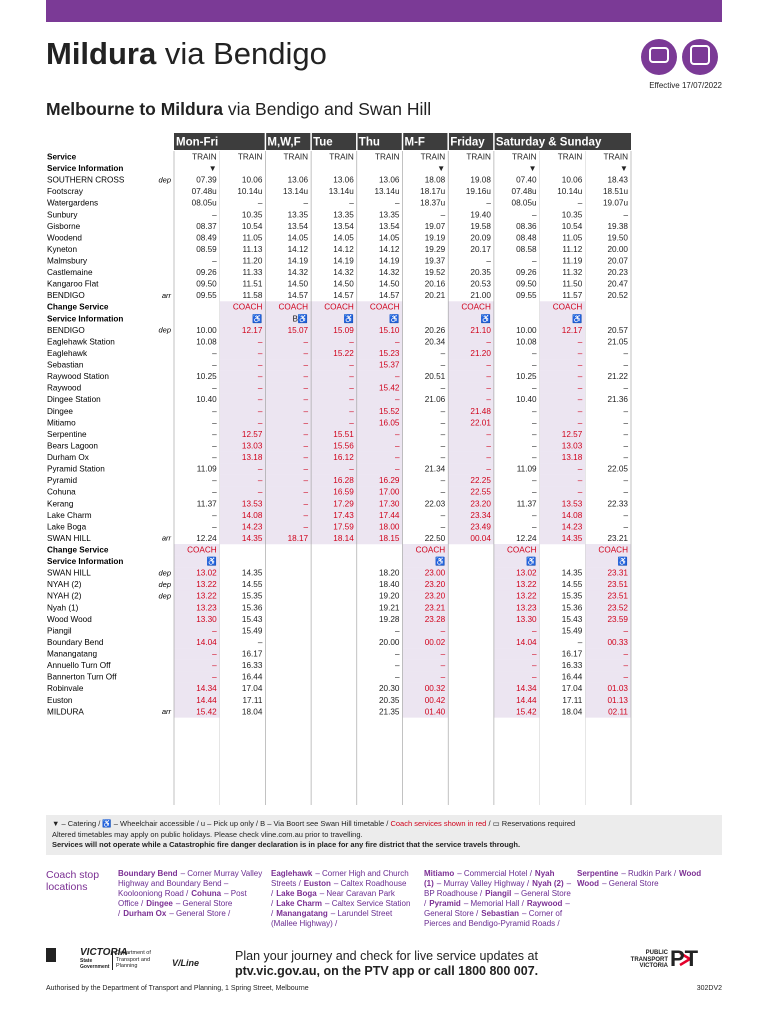 This screenshot has height=1024, width=768. Describe the element at coordinates (684, 958) in the screenshot. I see `pt-logo: PT` at that location.